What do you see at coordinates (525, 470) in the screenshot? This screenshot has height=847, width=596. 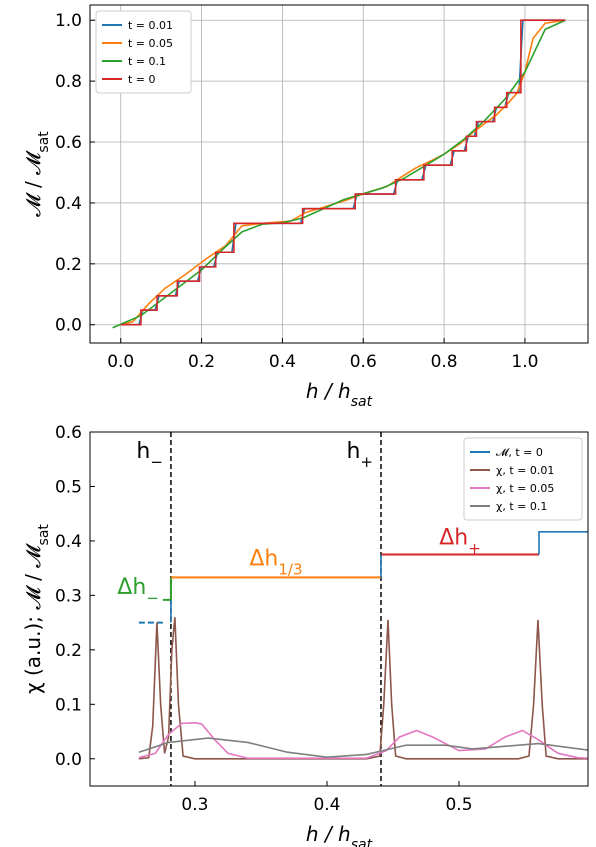 I see `legend-label: χ, t = 0.01` at bounding box center [525, 470].